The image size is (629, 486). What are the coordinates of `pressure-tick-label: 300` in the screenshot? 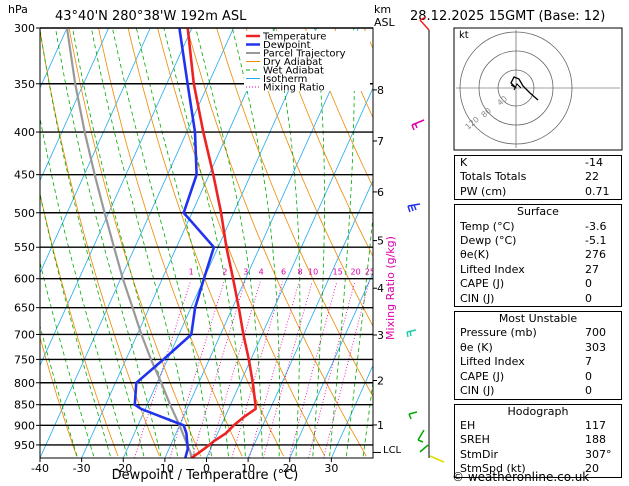 It's located at (24, 28).